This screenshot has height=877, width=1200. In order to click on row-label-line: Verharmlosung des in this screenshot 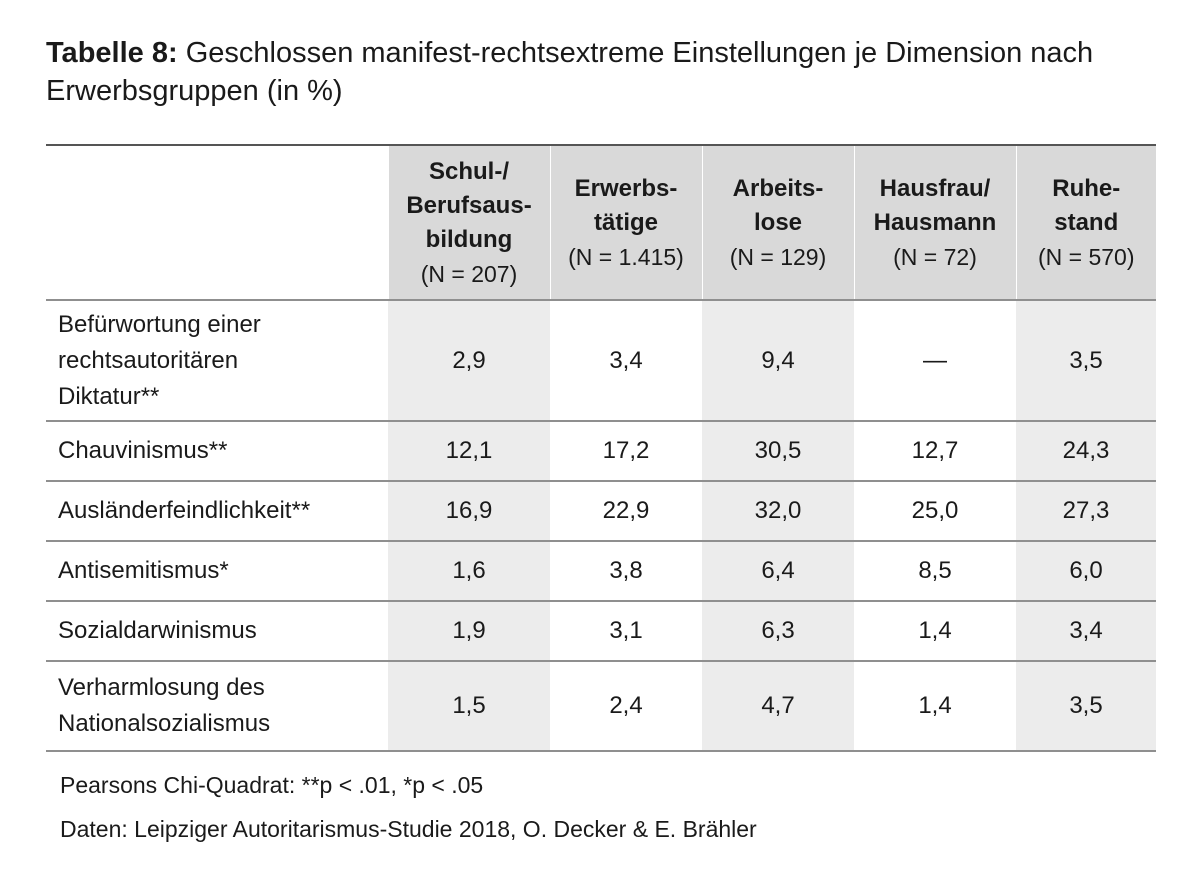, I will do `click(161, 687)`.